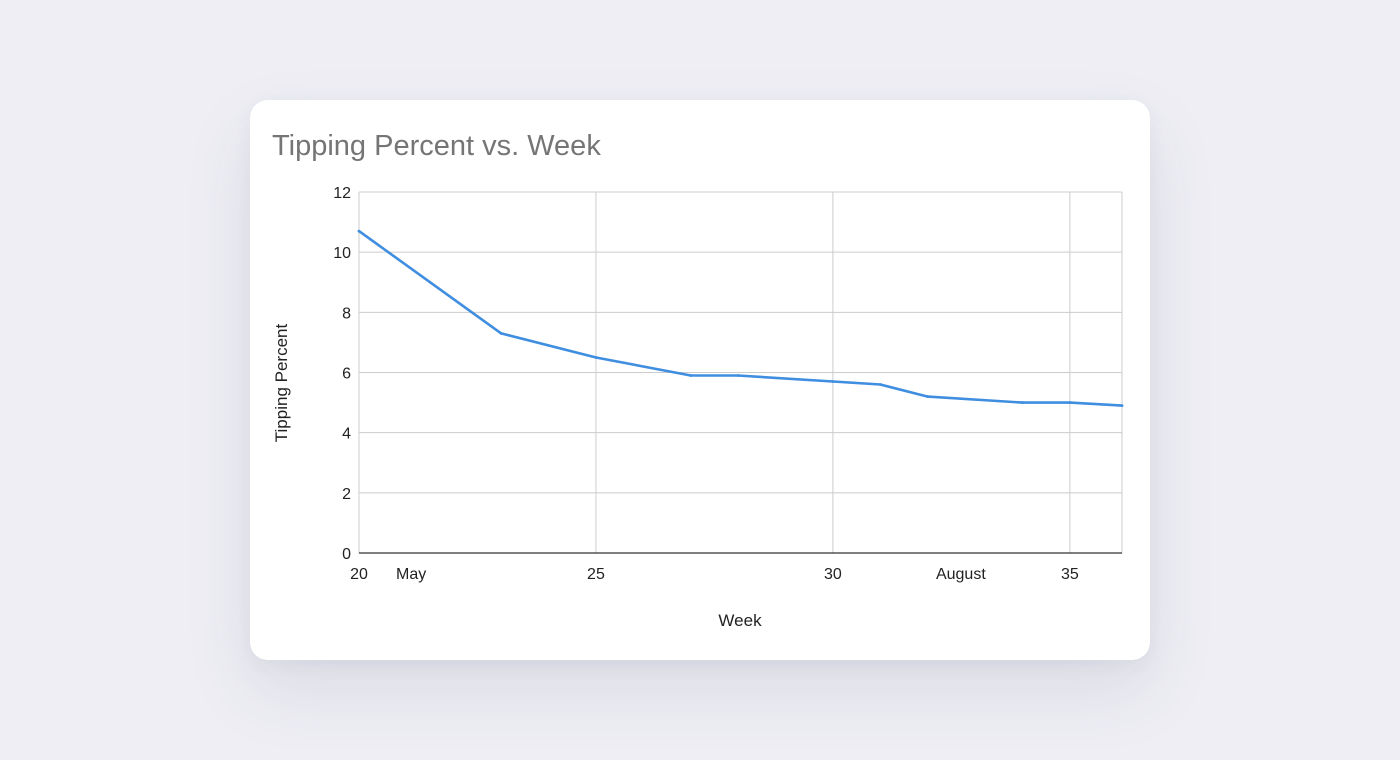  Describe the element at coordinates (281, 383) in the screenshot. I see `y-axis-title: Tipping Percent` at that location.